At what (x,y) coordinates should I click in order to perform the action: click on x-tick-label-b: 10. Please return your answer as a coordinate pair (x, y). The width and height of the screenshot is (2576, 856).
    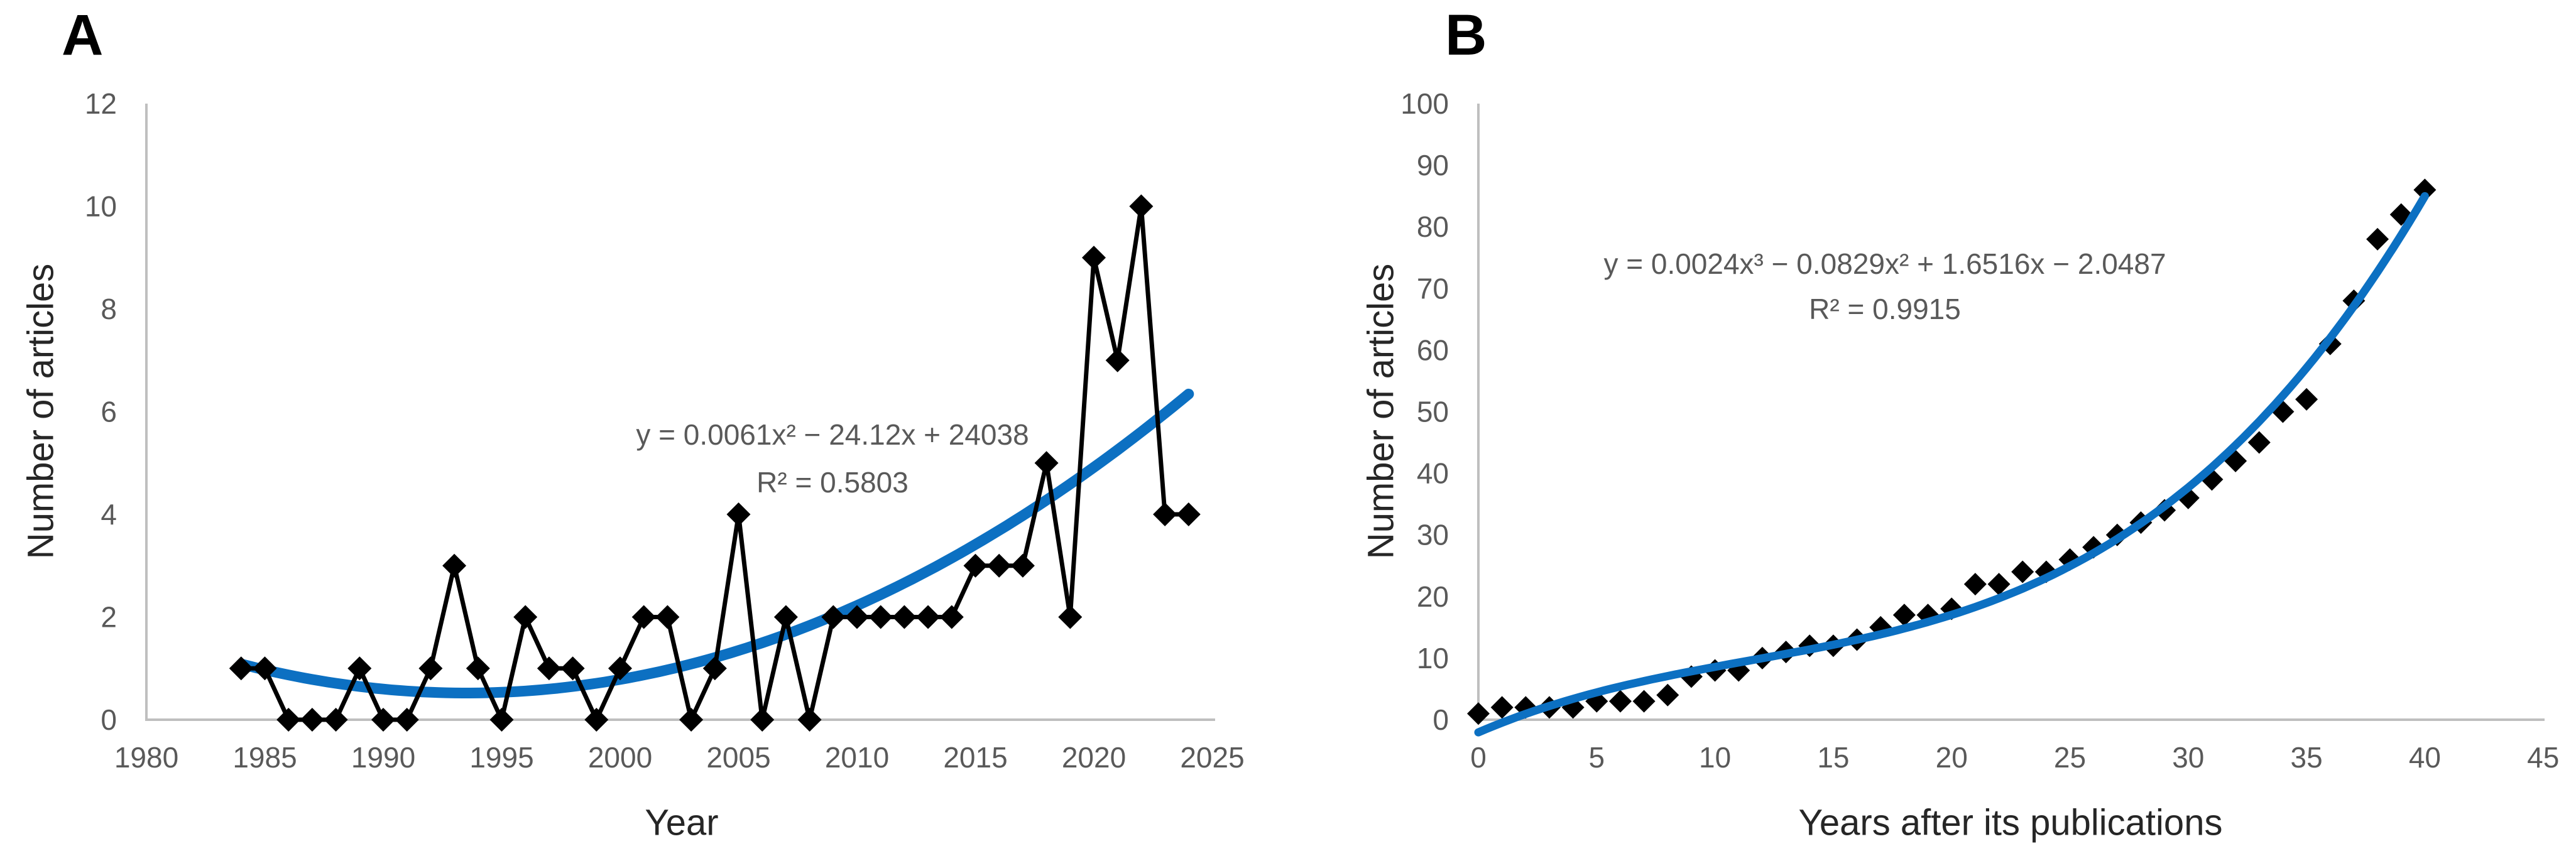
    Looking at the image, I should click on (1715, 758).